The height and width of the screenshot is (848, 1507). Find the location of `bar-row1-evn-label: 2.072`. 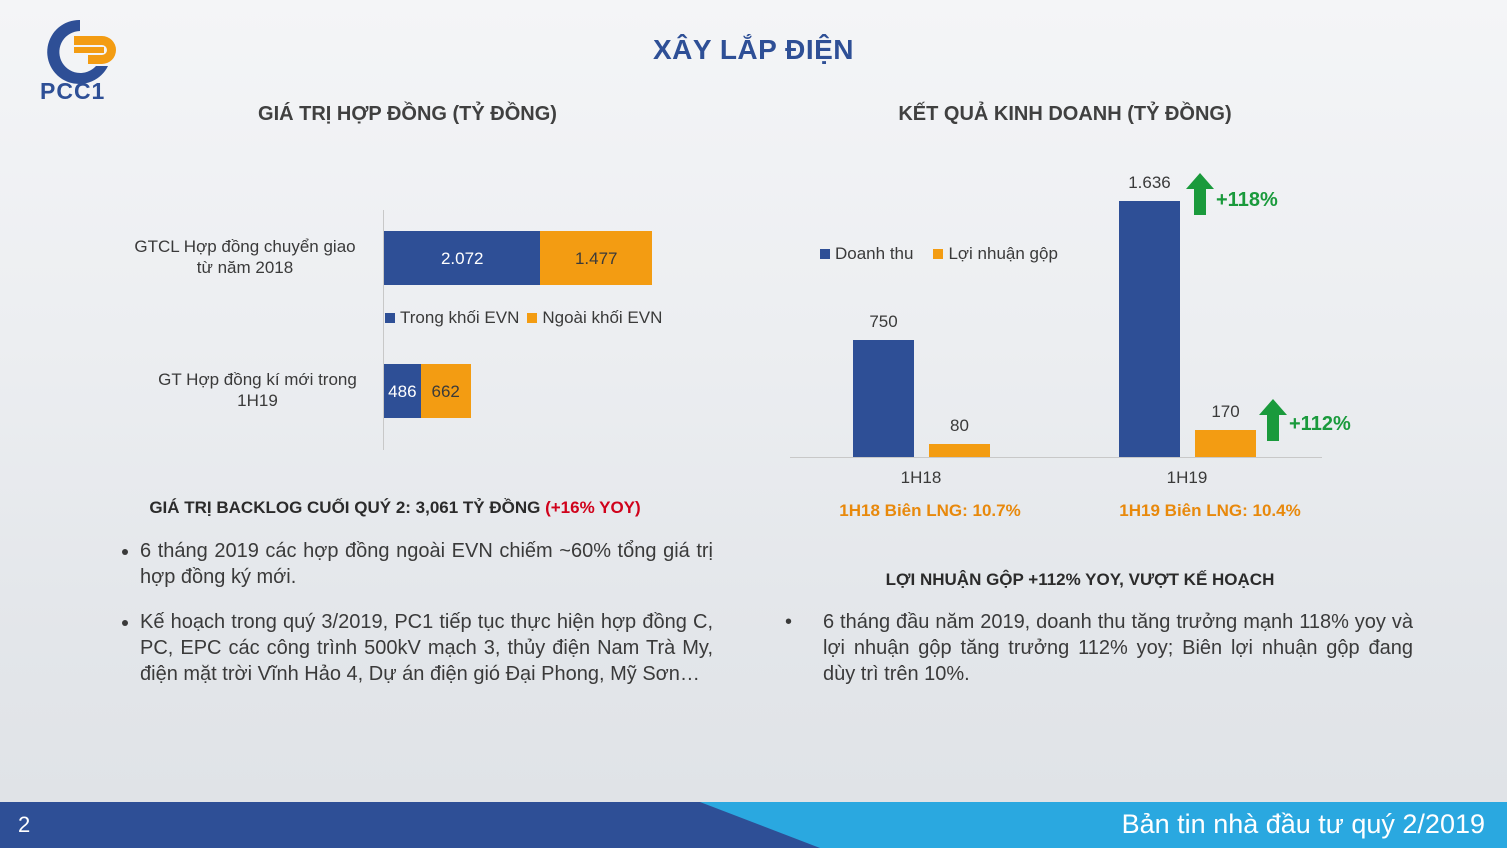

bar-row1-evn-label: 2.072 is located at coordinates (462, 258).